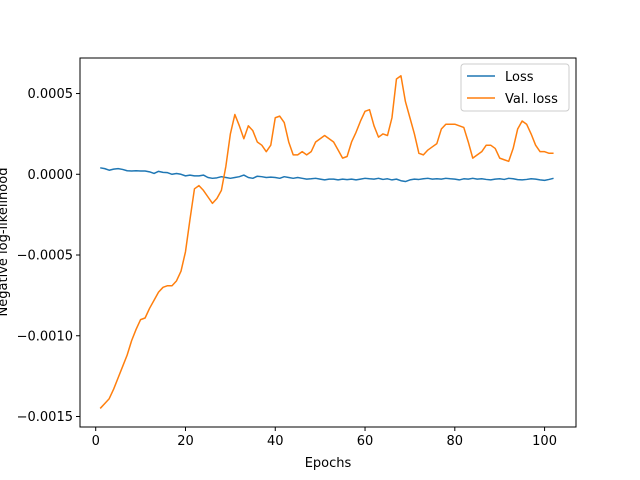 The image size is (640, 480). I want to click on y-tick-label: −0.0005, so click(45, 256).